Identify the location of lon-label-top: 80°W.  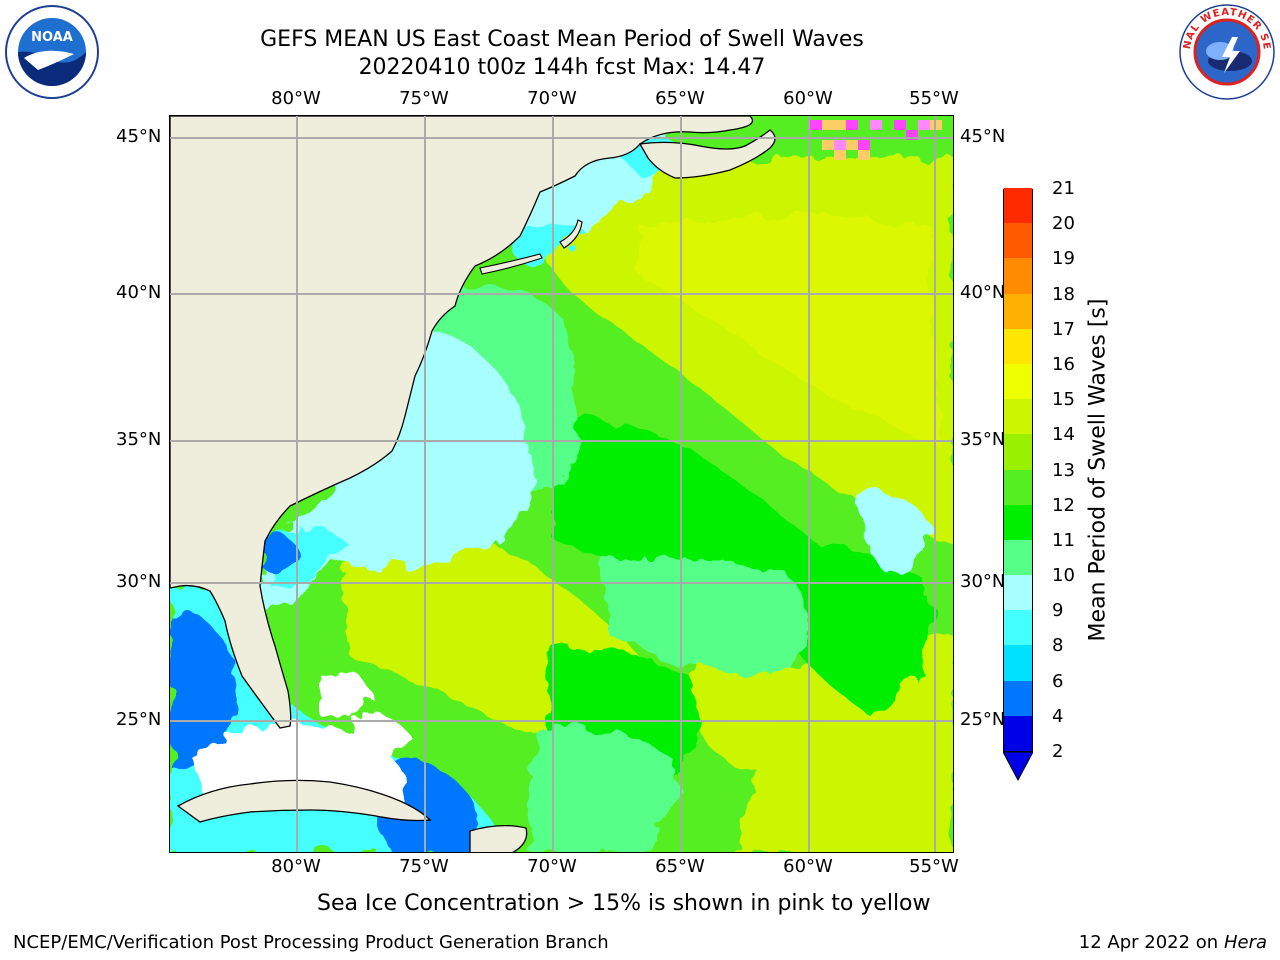
(296, 98).